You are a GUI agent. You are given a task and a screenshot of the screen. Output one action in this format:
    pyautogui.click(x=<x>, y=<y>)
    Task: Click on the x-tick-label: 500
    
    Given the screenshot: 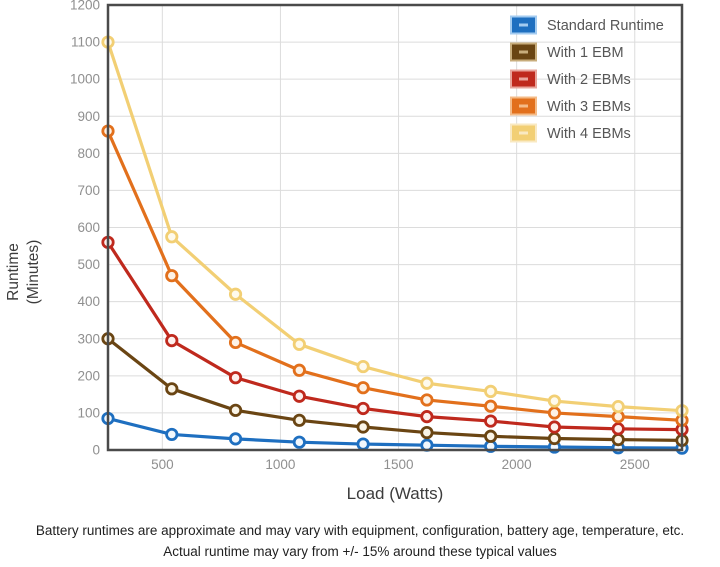 What is the action you would take?
    pyautogui.click(x=162, y=464)
    